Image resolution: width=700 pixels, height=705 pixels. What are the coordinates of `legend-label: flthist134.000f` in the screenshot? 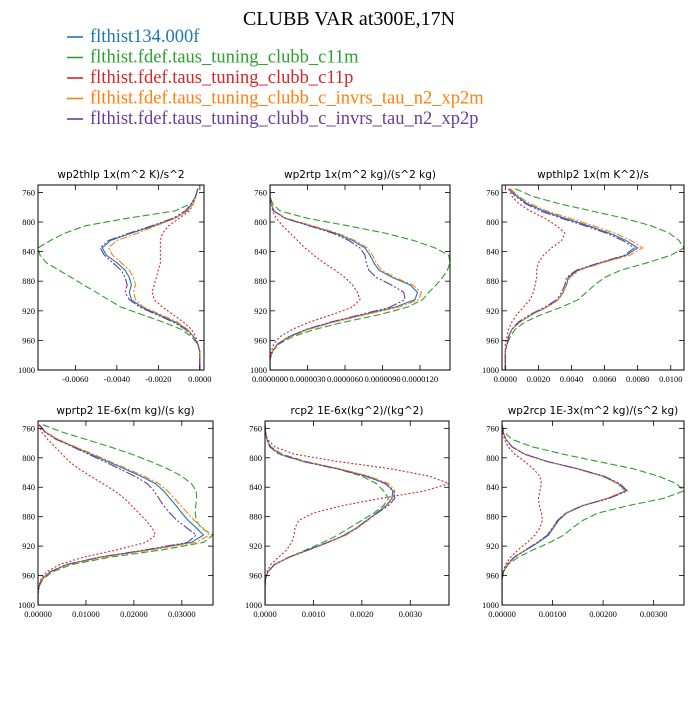 It's located at (145, 37).